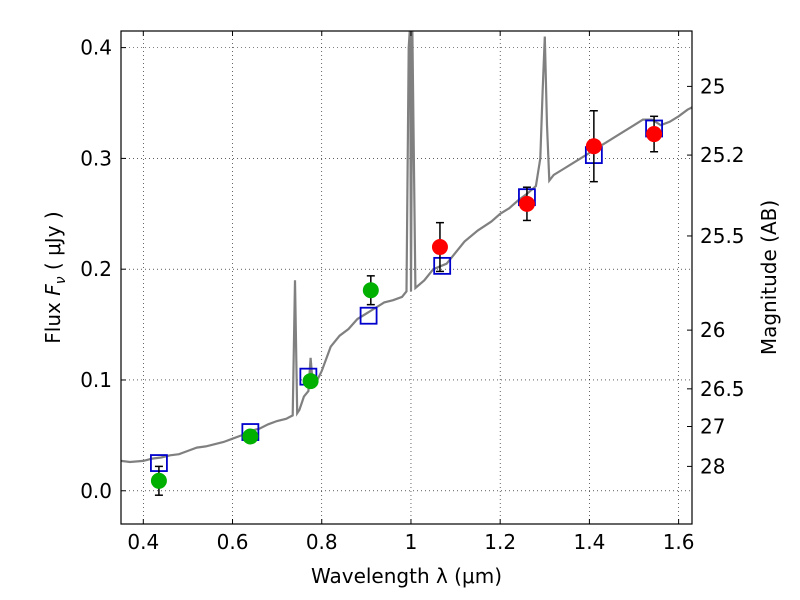 This screenshot has height=600, width=800. Describe the element at coordinates (233, 542) in the screenshot. I see `x-tick-label: 0.6` at that location.